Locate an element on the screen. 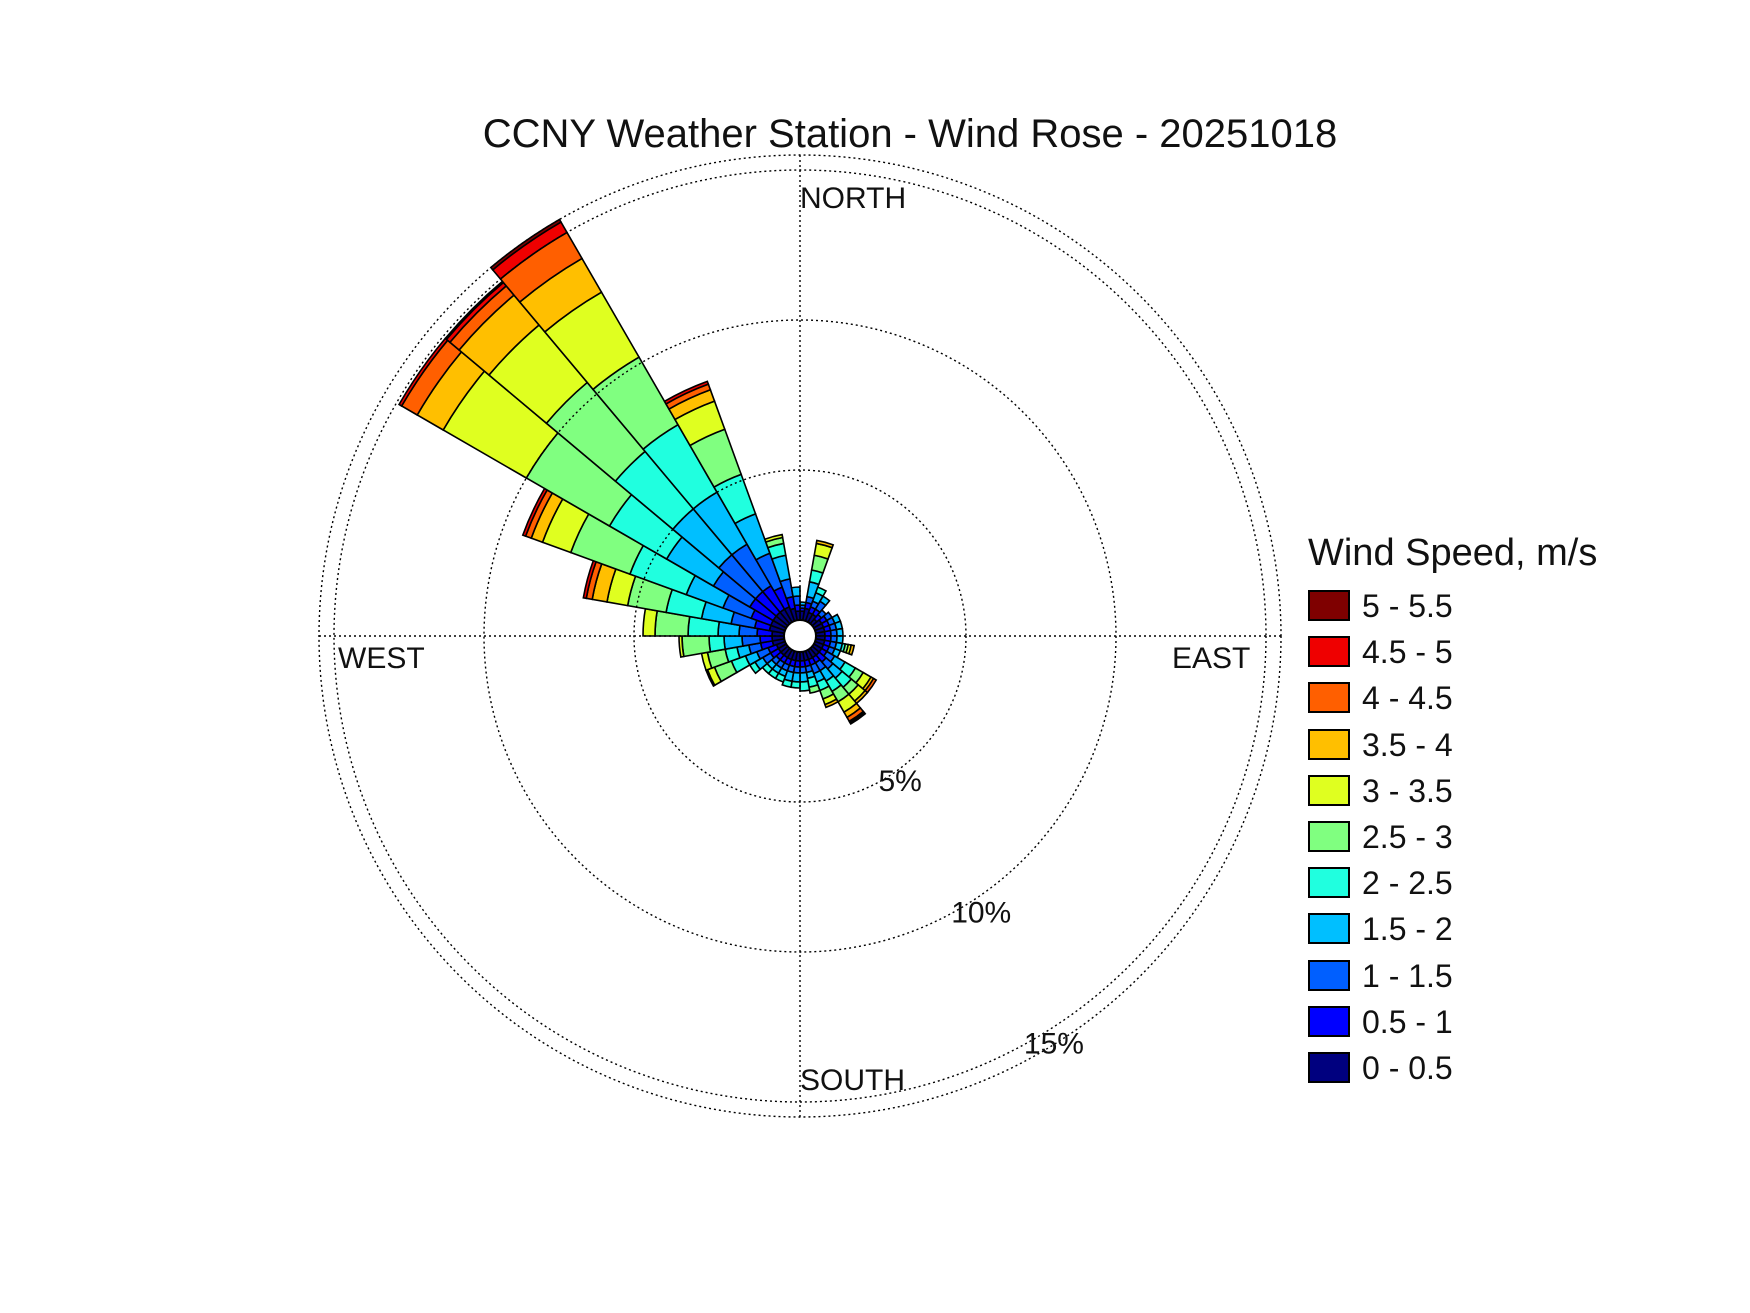  legend-label: 1 - 1.5 is located at coordinates (1407, 975).